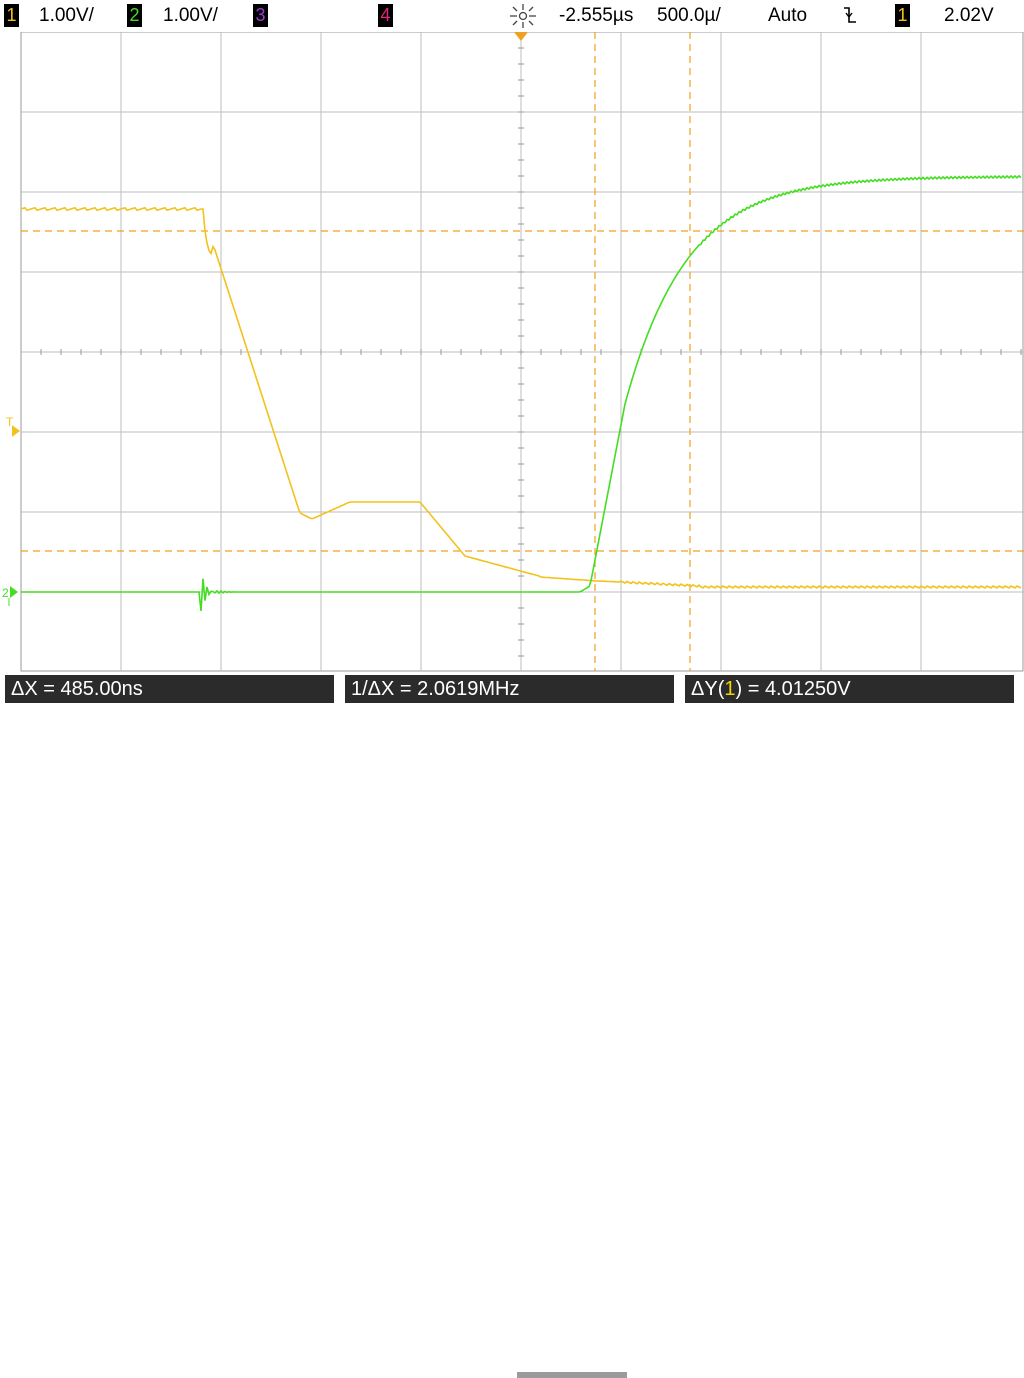  Describe the element at coordinates (435, 689) in the screenshot. I see `inverse-delta-x-value: 1/ΔX = 2.0619MHz` at that location.